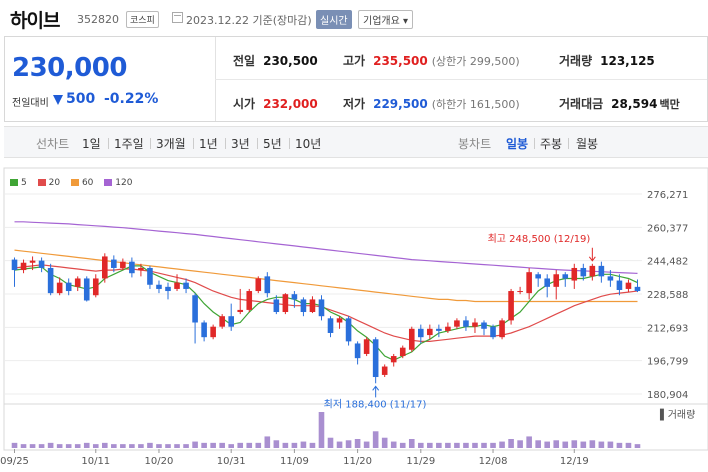  Describe the element at coordinates (667, 295) in the screenshot. I see `y-tick-label: 228,588` at that location.